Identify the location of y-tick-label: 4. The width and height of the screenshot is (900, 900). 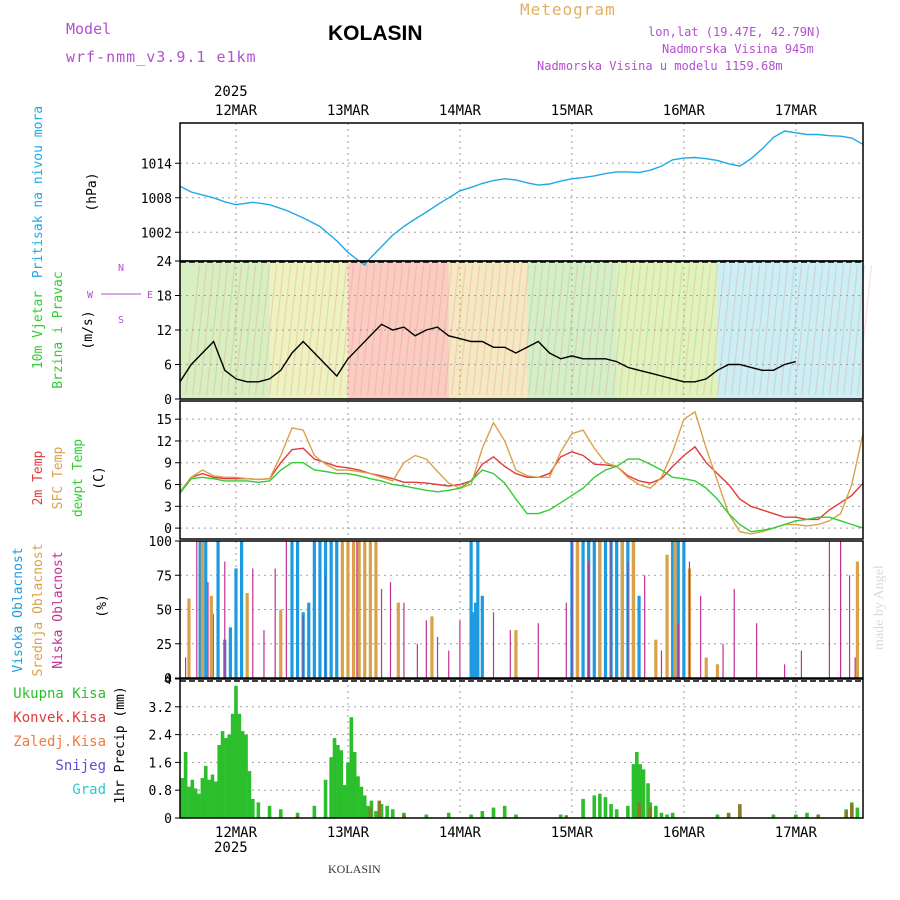
(168, 680).